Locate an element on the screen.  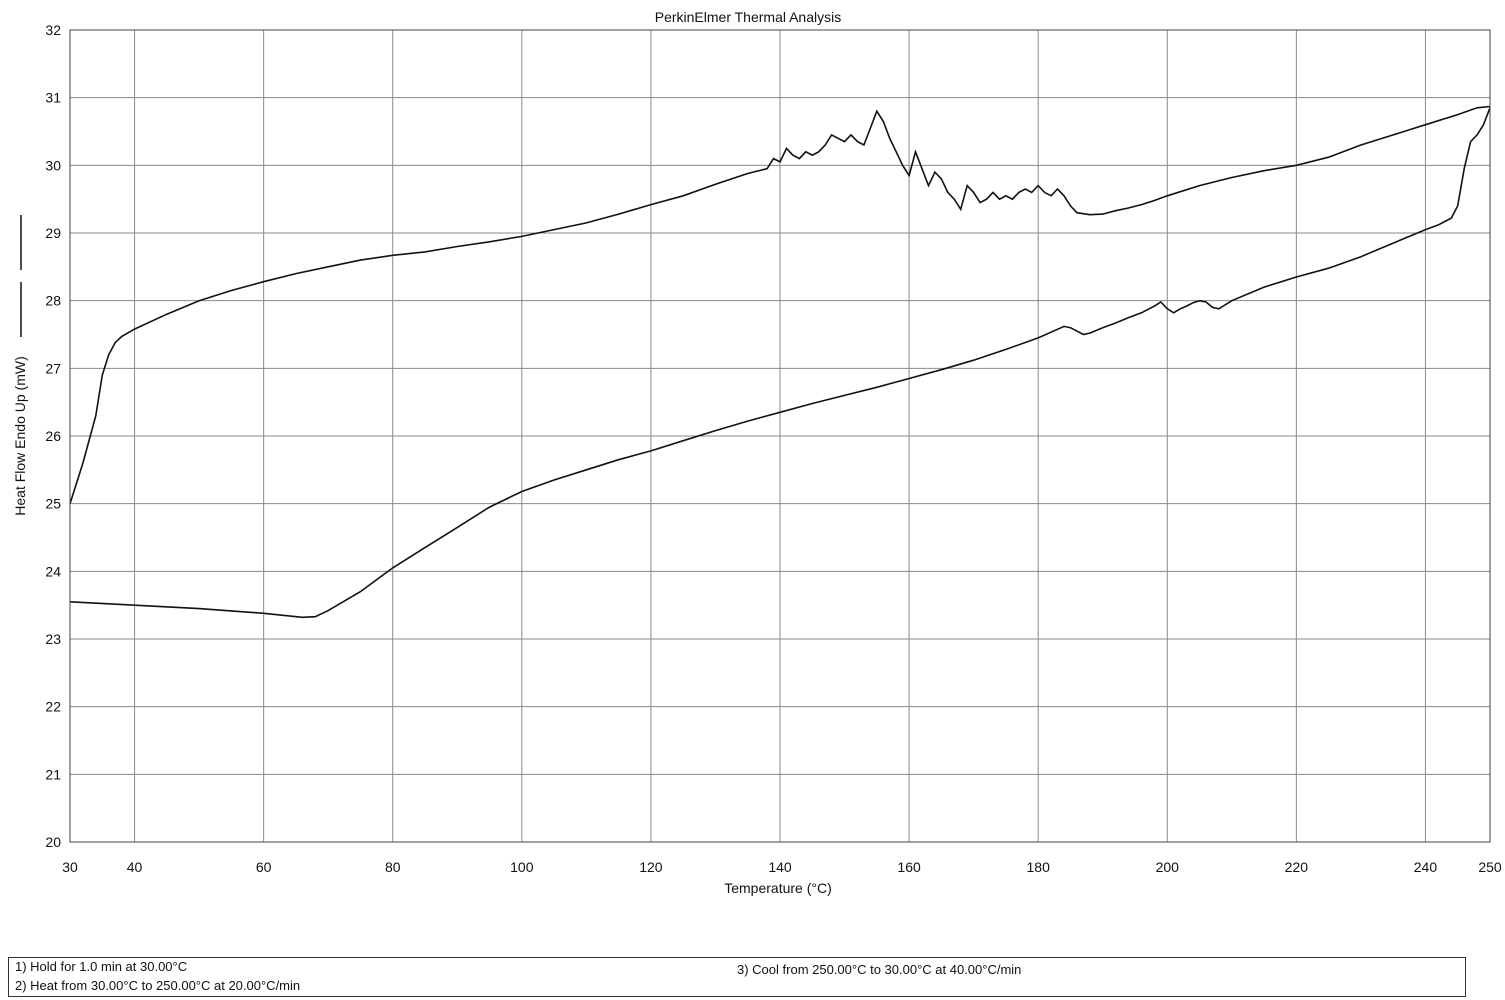
y-tick-label: 25 is located at coordinates (53, 504).